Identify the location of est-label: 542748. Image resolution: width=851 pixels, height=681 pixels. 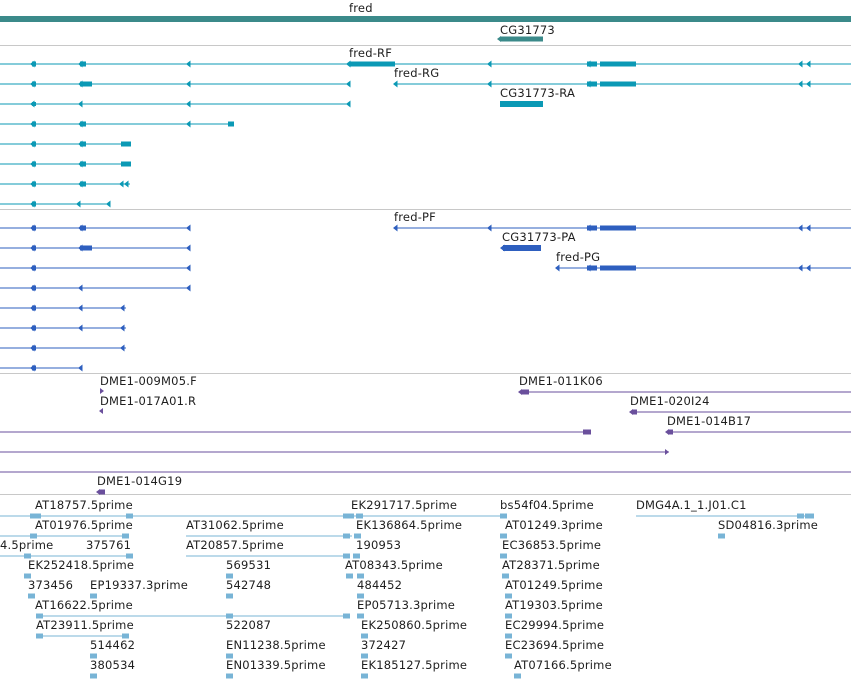
(249, 585).